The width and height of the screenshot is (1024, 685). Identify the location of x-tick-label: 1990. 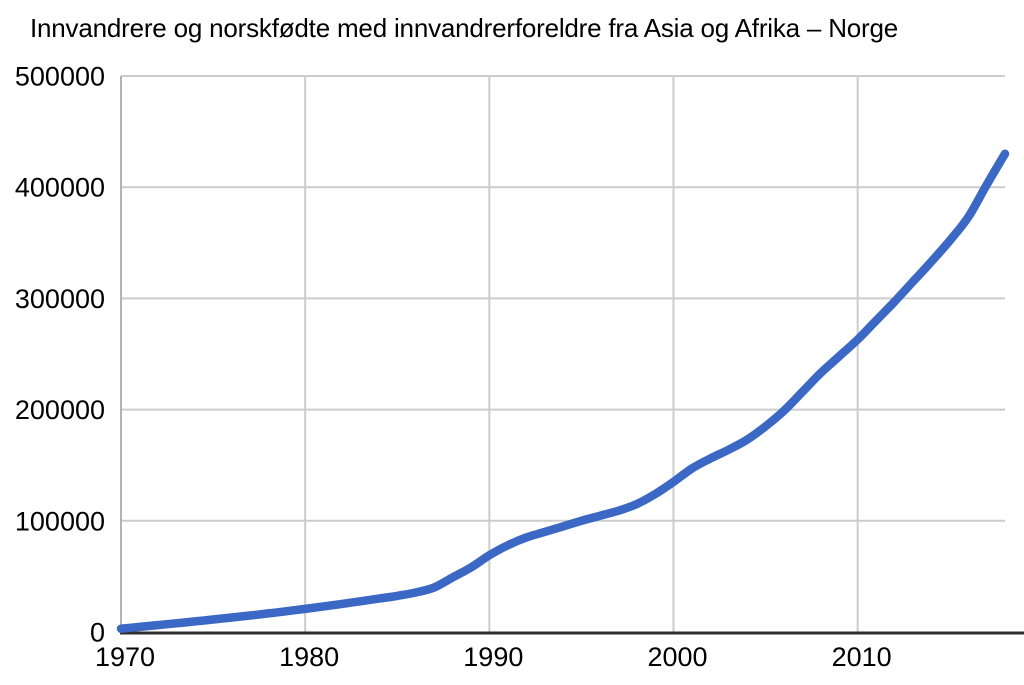
(493, 657).